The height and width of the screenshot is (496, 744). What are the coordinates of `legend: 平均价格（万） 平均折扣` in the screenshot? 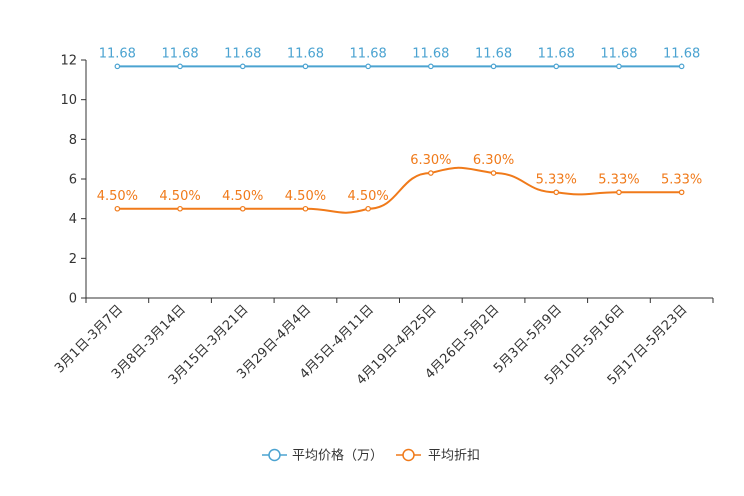 It's located at (371, 456).